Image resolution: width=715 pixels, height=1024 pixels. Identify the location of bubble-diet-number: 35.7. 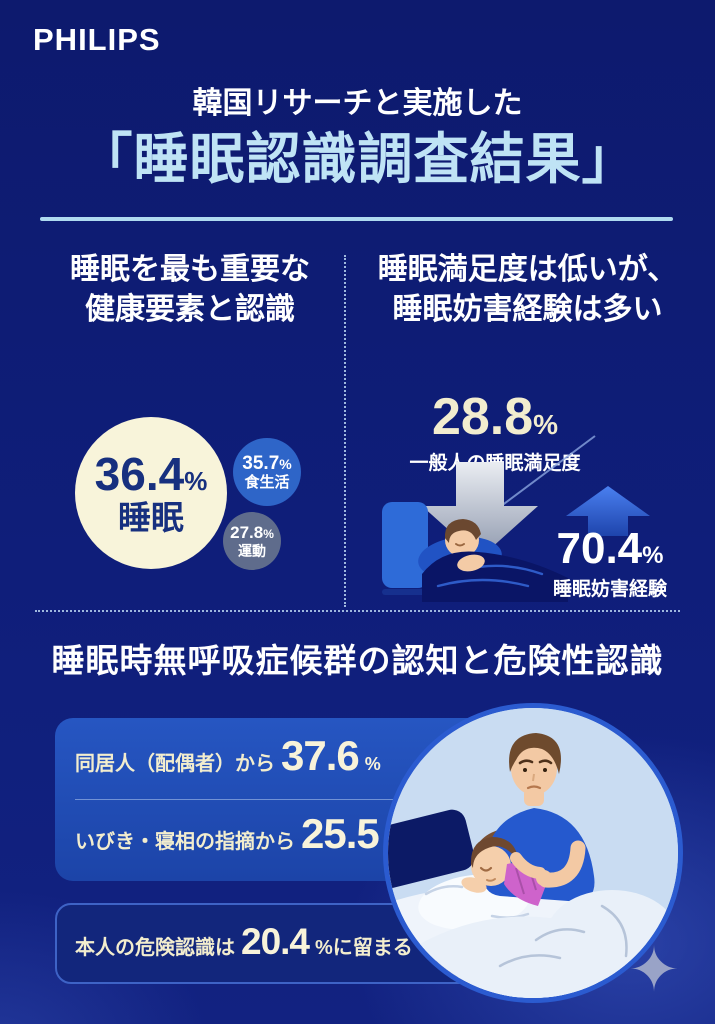
(261, 463).